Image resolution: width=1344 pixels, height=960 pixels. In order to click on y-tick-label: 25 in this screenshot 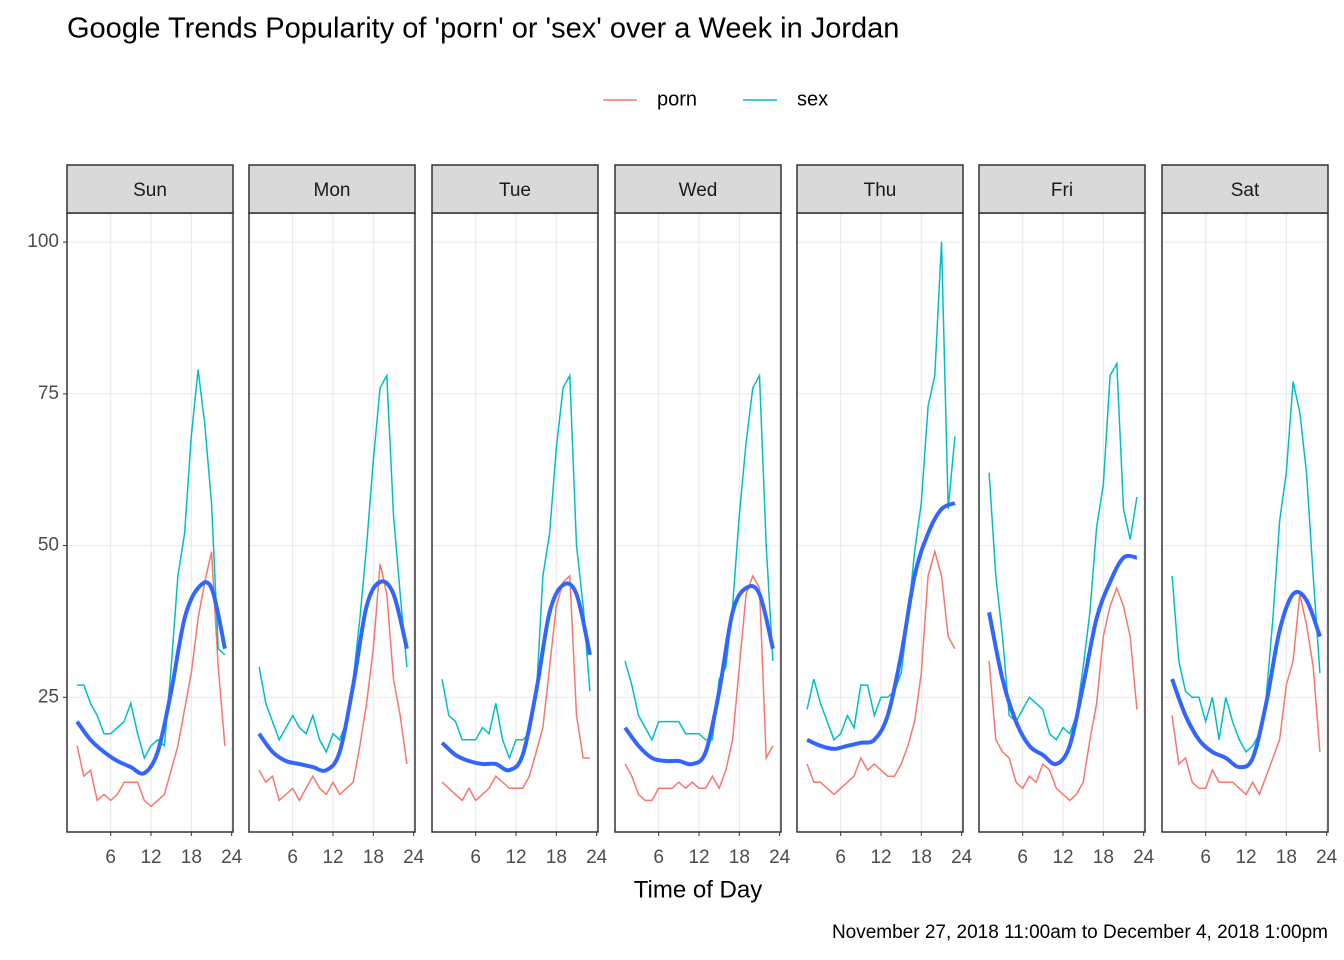, I will do `click(48, 696)`.